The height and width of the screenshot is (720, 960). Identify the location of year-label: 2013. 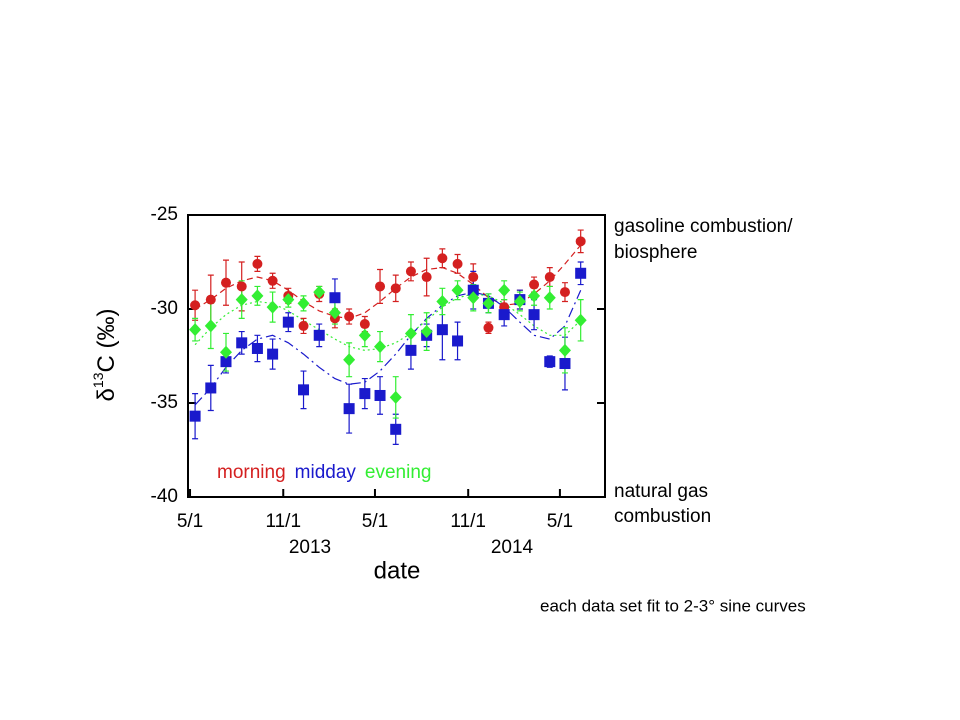
(310, 547).